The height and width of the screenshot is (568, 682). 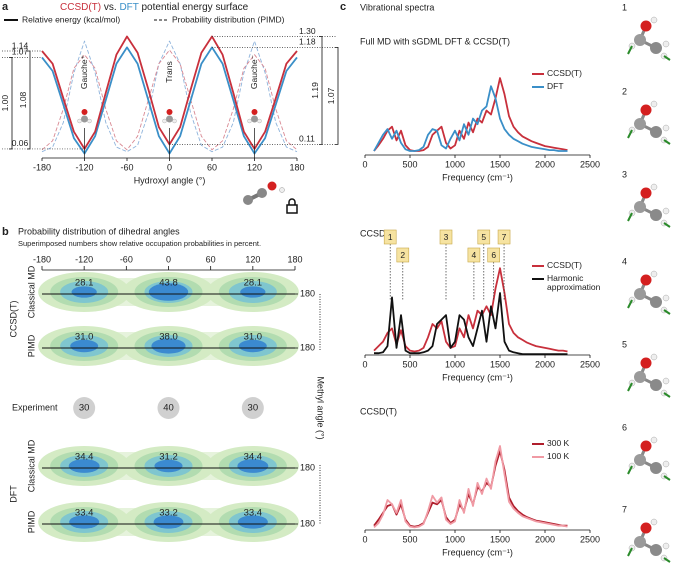 What do you see at coordinates (5, 232) in the screenshot?
I see `panel-letter: b` at bounding box center [5, 232].